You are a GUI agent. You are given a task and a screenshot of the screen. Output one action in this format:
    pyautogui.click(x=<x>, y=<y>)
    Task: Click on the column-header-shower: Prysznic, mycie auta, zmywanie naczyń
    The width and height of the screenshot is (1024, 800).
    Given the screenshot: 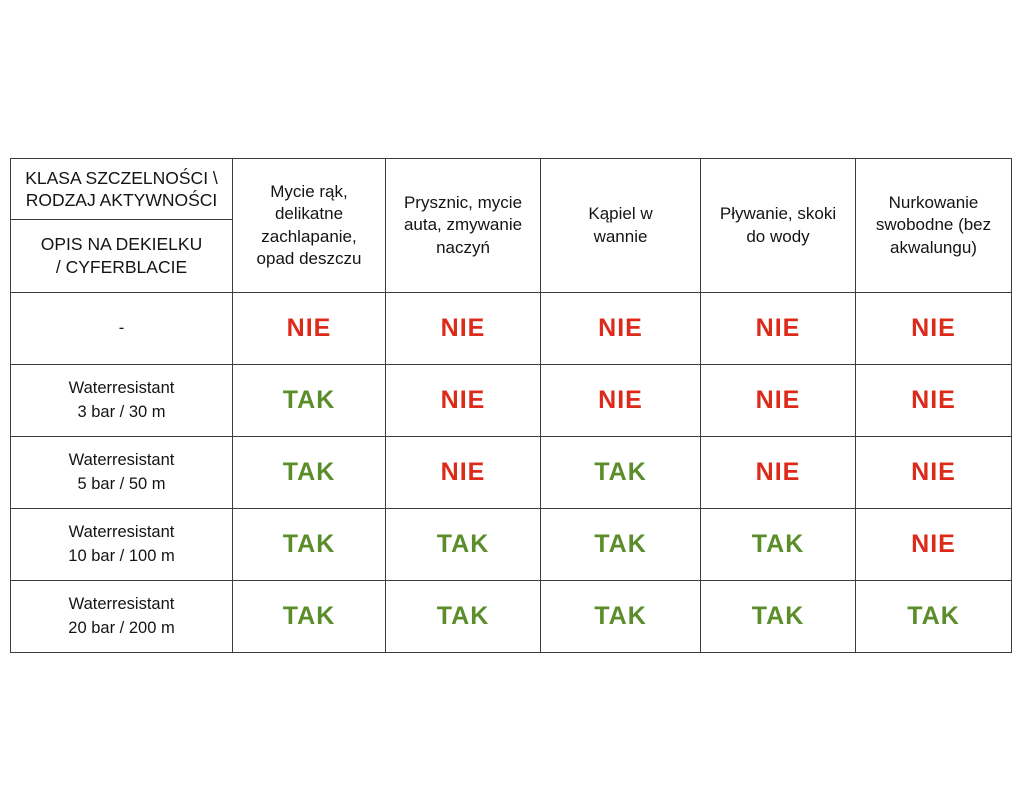 What is the action you would take?
    pyautogui.click(x=463, y=225)
    